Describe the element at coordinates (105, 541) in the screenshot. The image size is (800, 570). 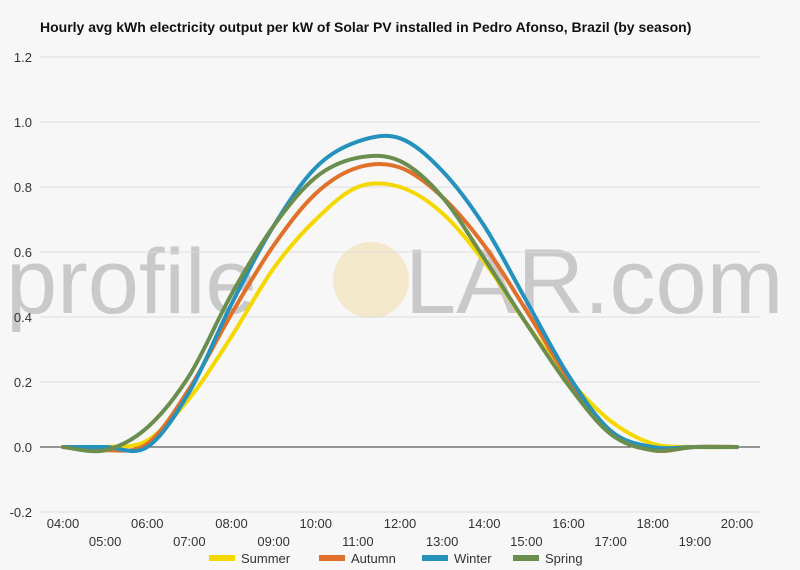
I see `x-tick-label: 05:00` at that location.